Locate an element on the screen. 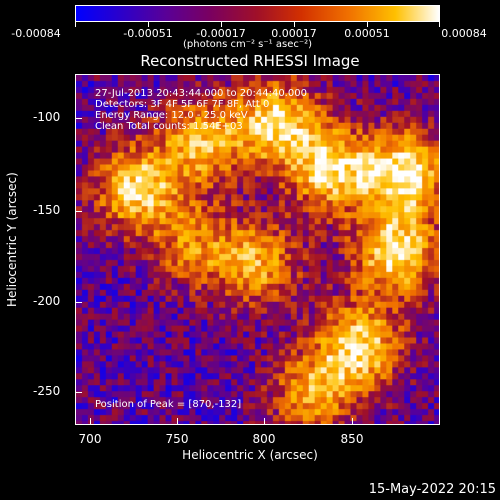 This screenshot has height=500, width=500. info-peak: Position of Peak = [870,-132] is located at coordinates (168, 404).